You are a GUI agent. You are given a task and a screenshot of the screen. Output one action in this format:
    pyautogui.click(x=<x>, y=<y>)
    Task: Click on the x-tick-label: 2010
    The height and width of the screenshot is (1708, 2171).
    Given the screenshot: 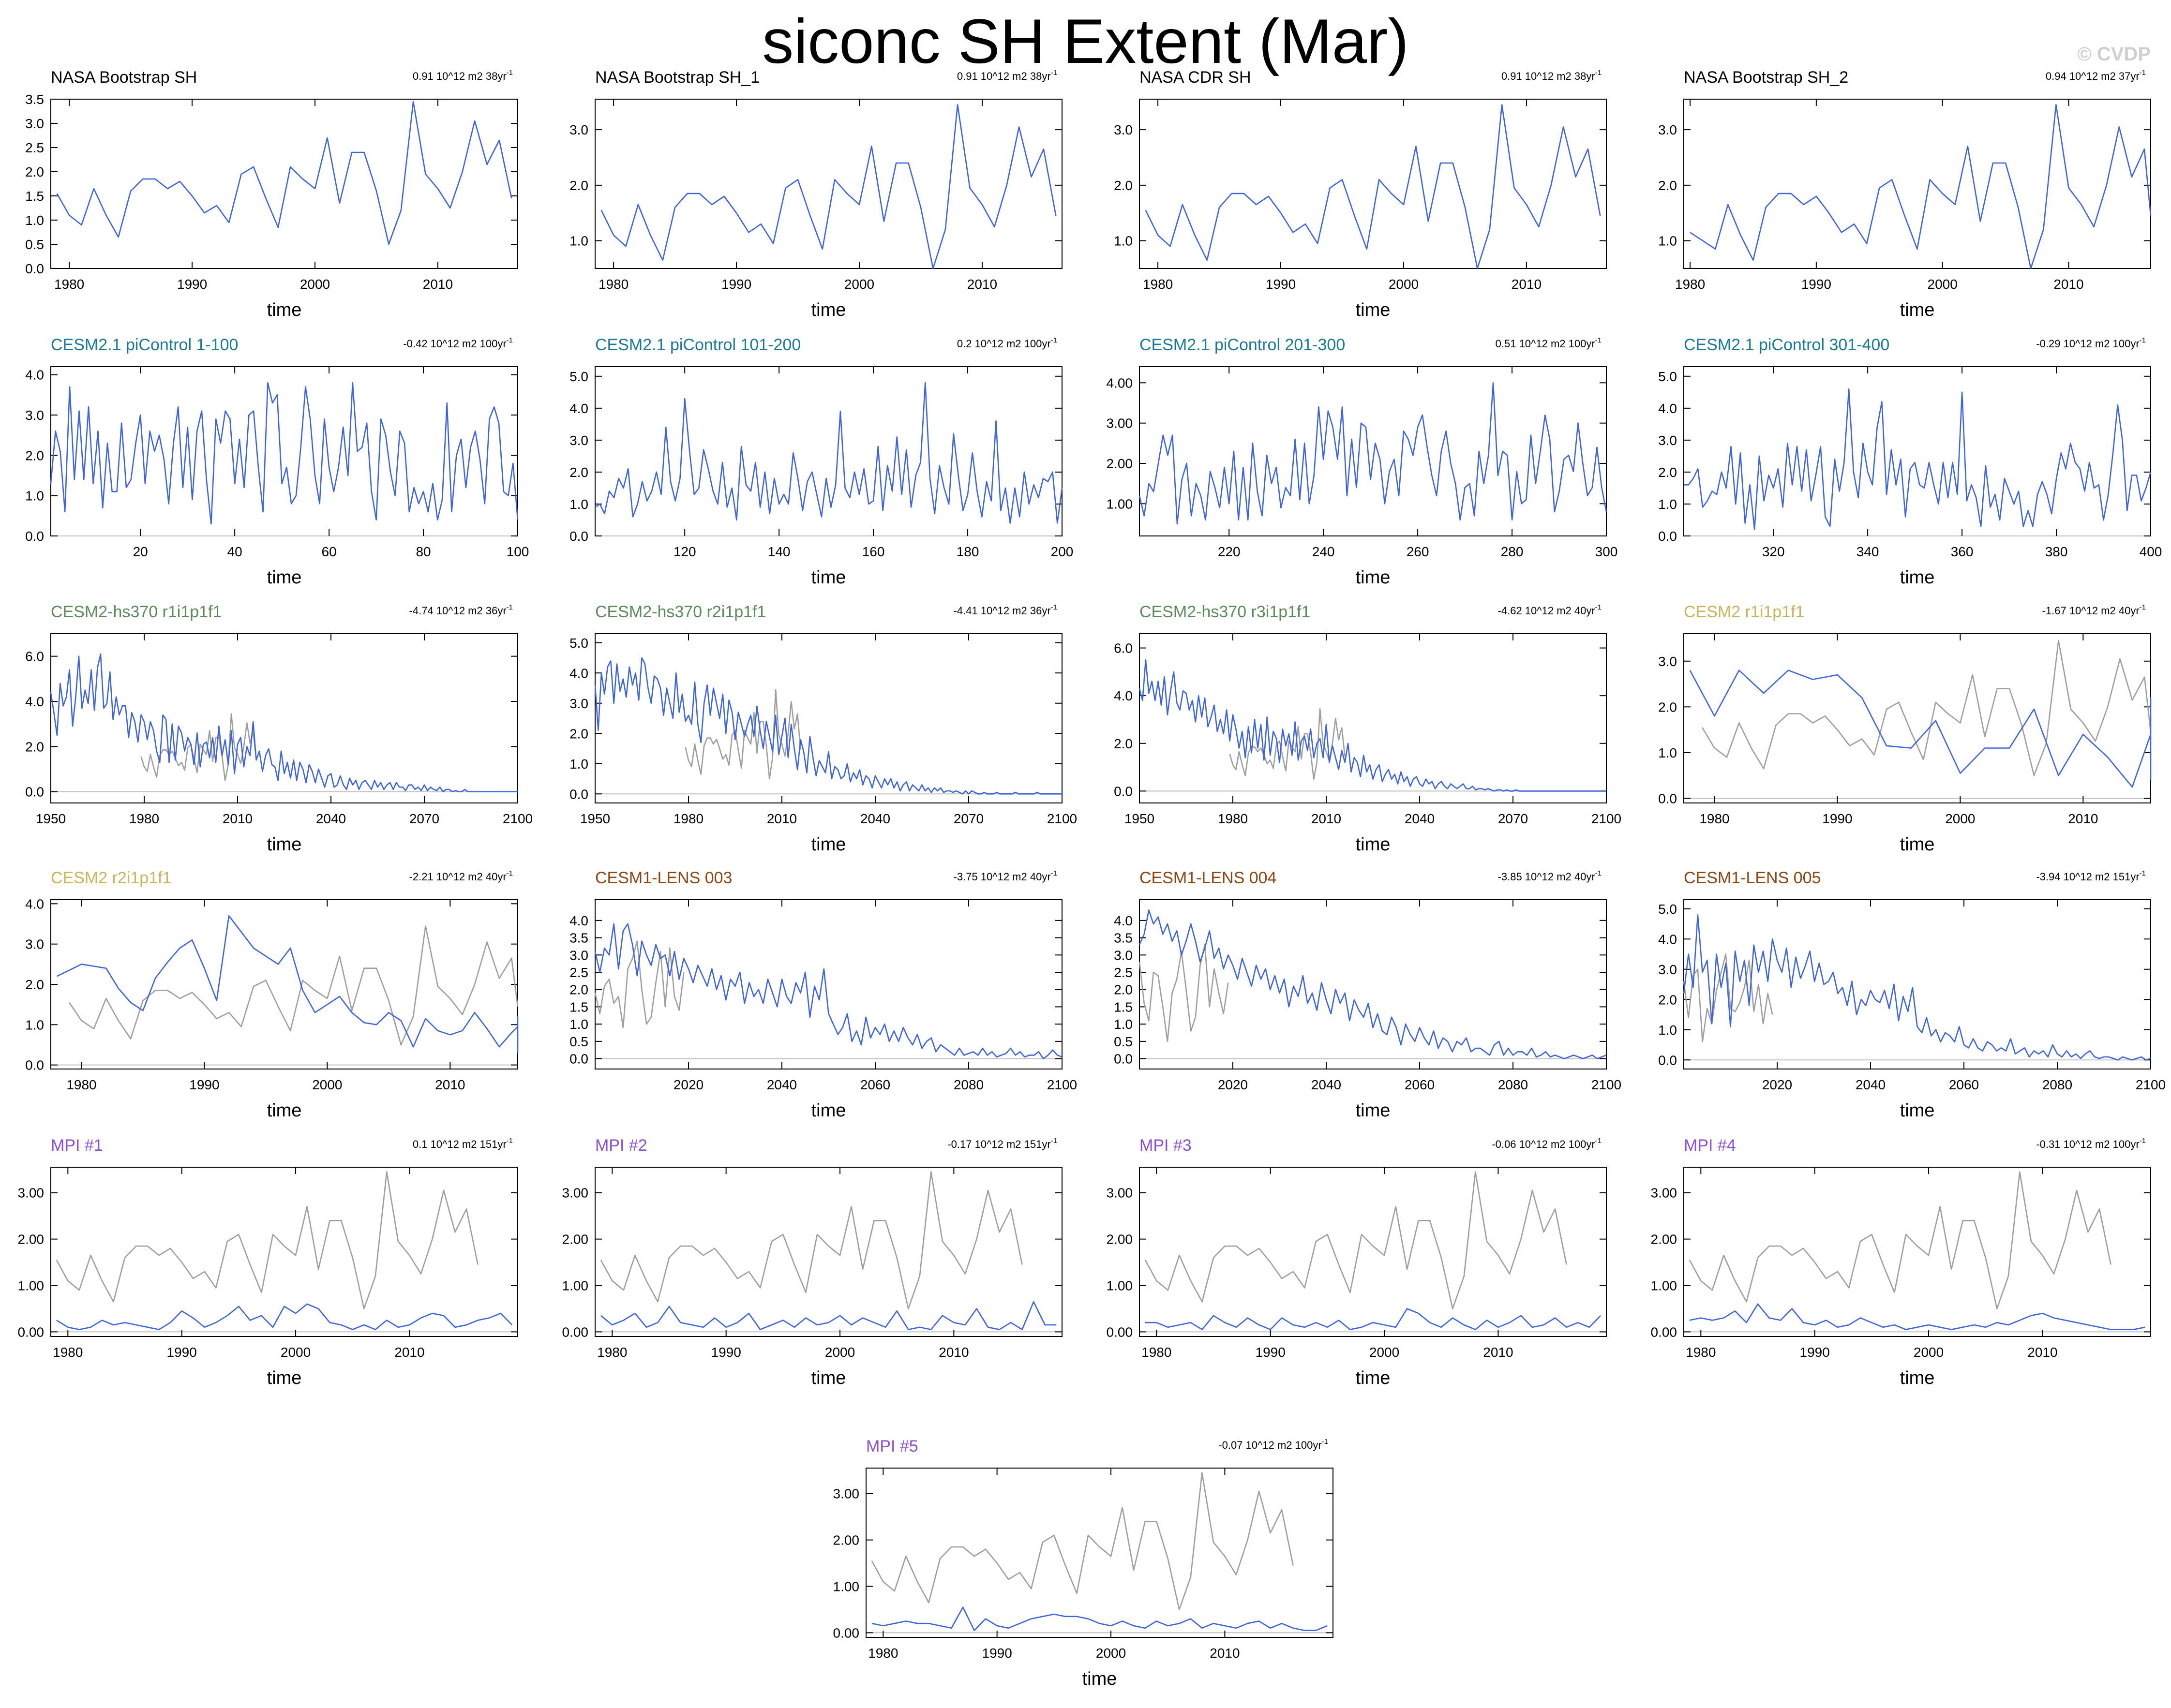 What is the action you would take?
    pyautogui.click(x=2068, y=284)
    